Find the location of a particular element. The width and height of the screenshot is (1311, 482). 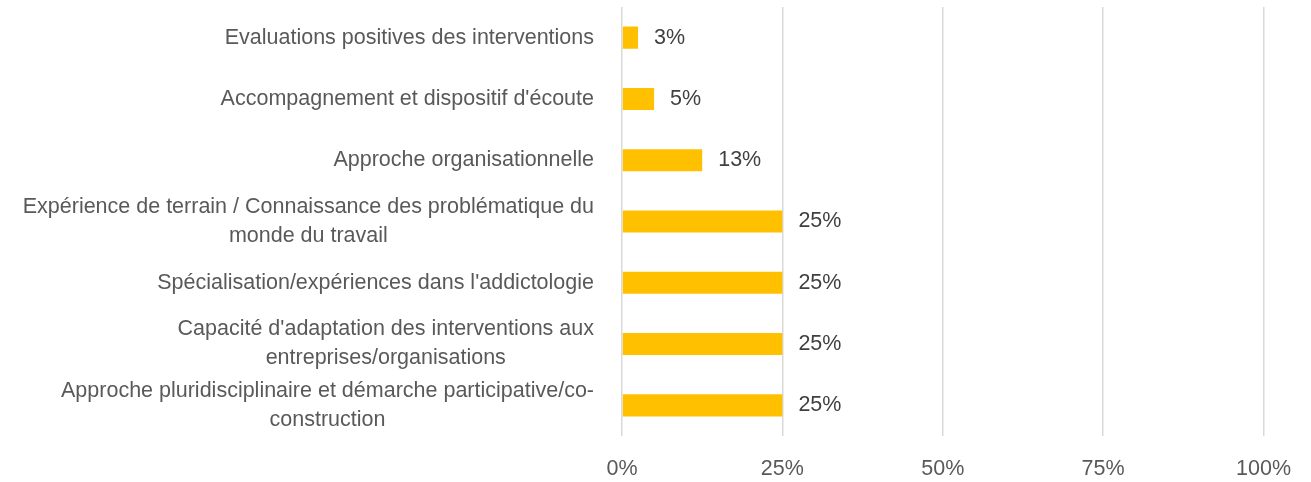

y-tick-label: Accompagnement et dispositif d'écoute is located at coordinates (407, 97).